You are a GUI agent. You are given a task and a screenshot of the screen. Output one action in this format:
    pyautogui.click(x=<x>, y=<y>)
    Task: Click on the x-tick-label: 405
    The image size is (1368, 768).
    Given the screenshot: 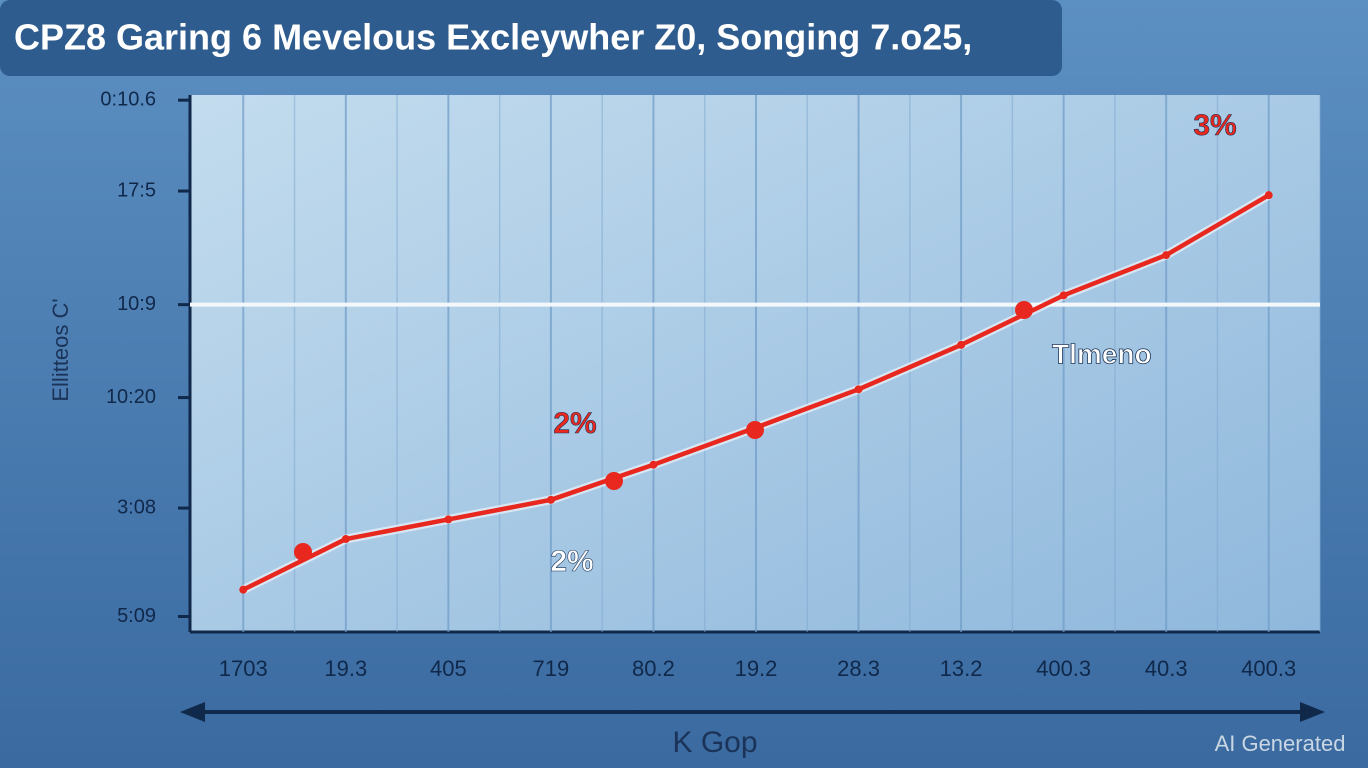 What is the action you would take?
    pyautogui.click(x=448, y=668)
    